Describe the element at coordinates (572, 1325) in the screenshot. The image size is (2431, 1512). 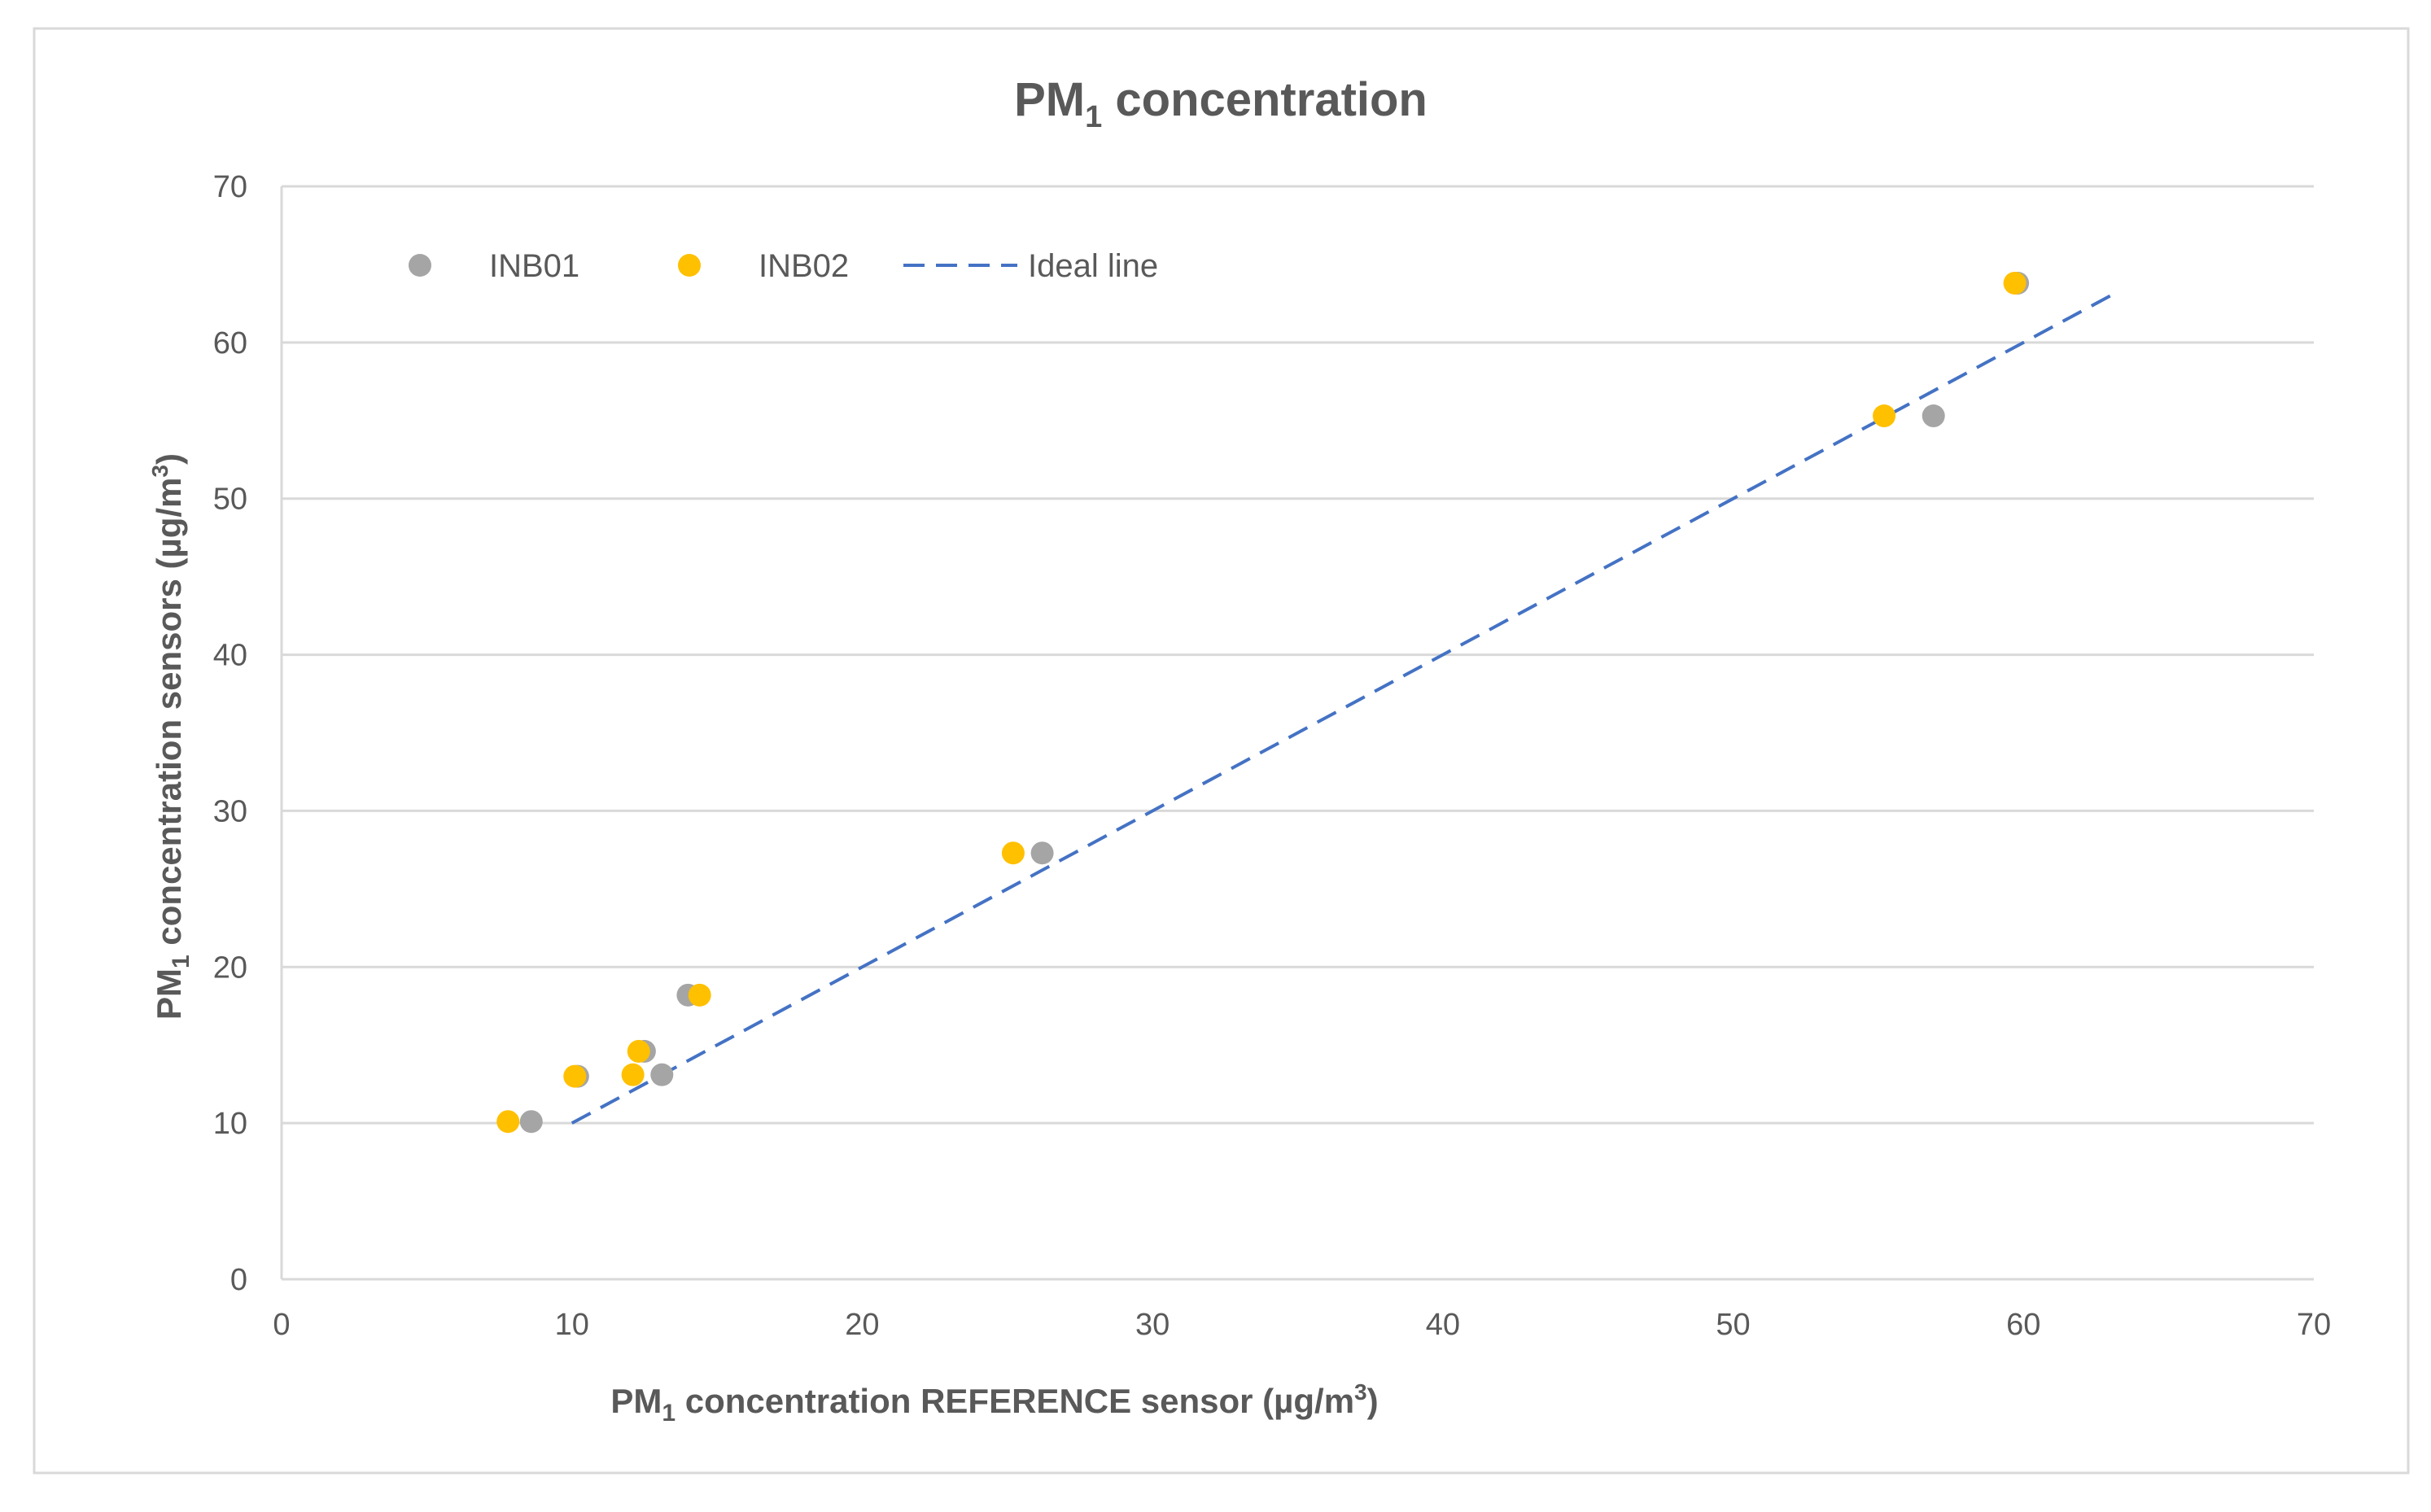
I see `x-tick-label: 10` at that location.